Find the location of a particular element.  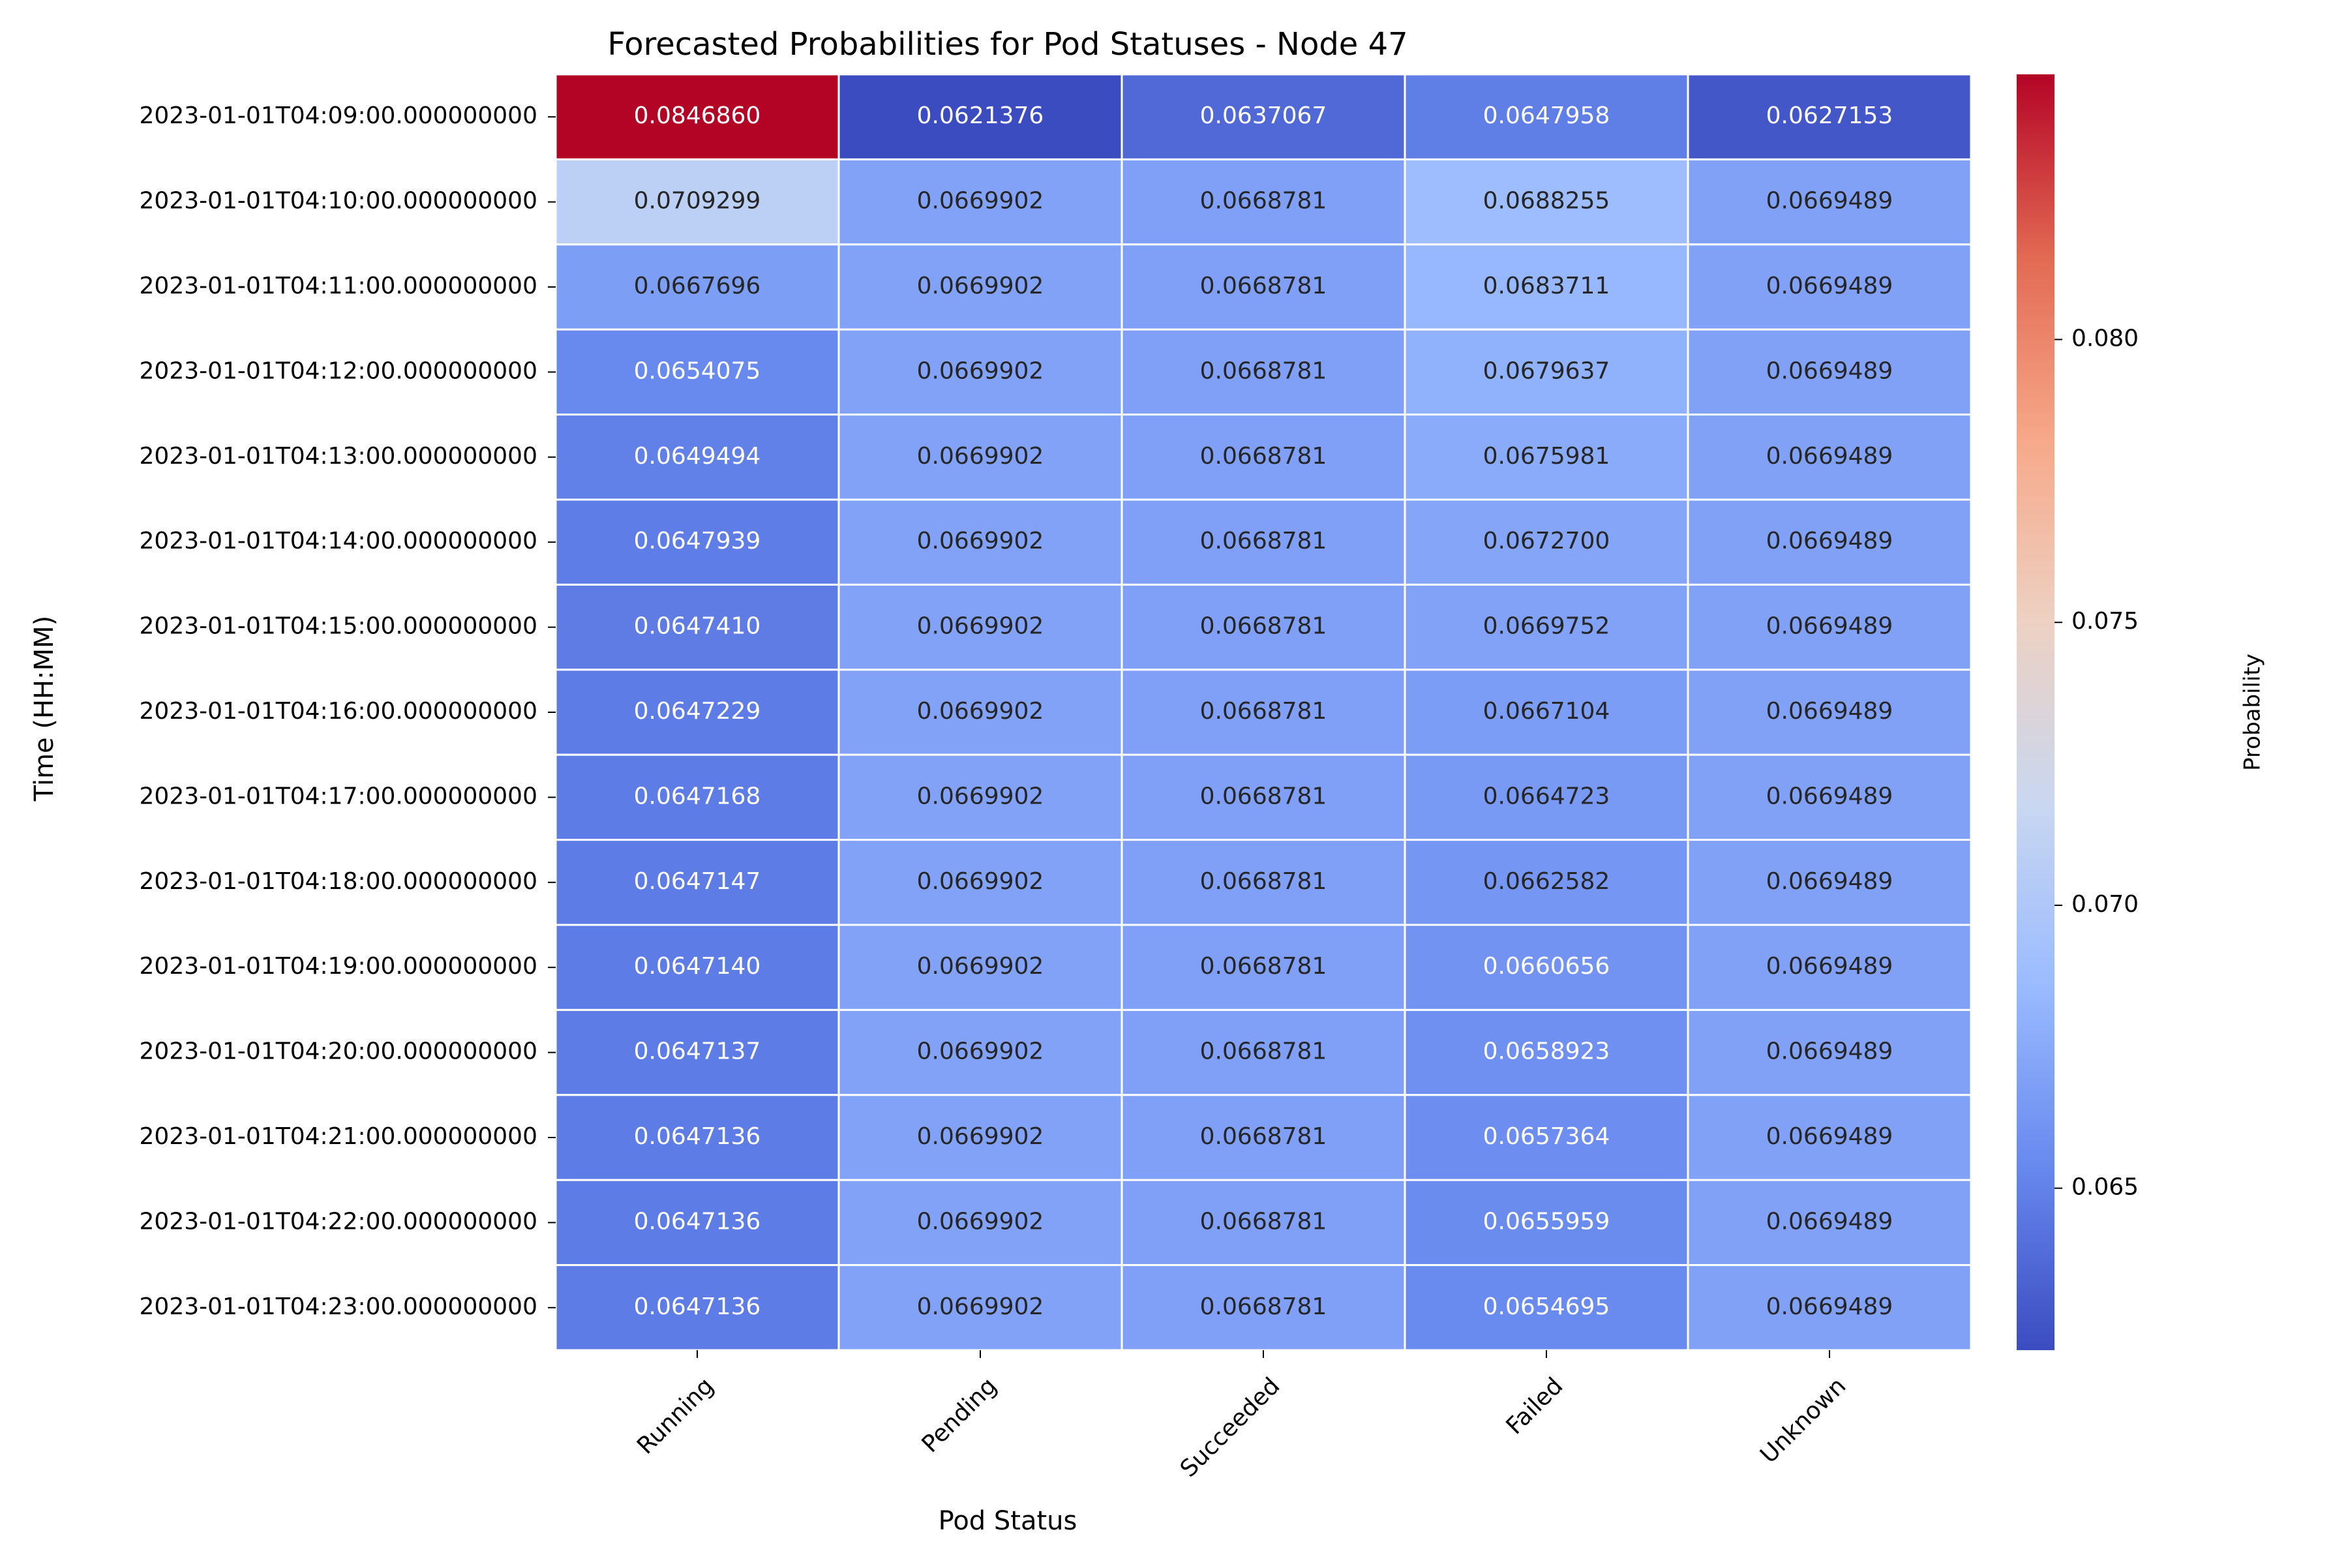

cell-value-label: 0.0647958 is located at coordinates (1546, 115).